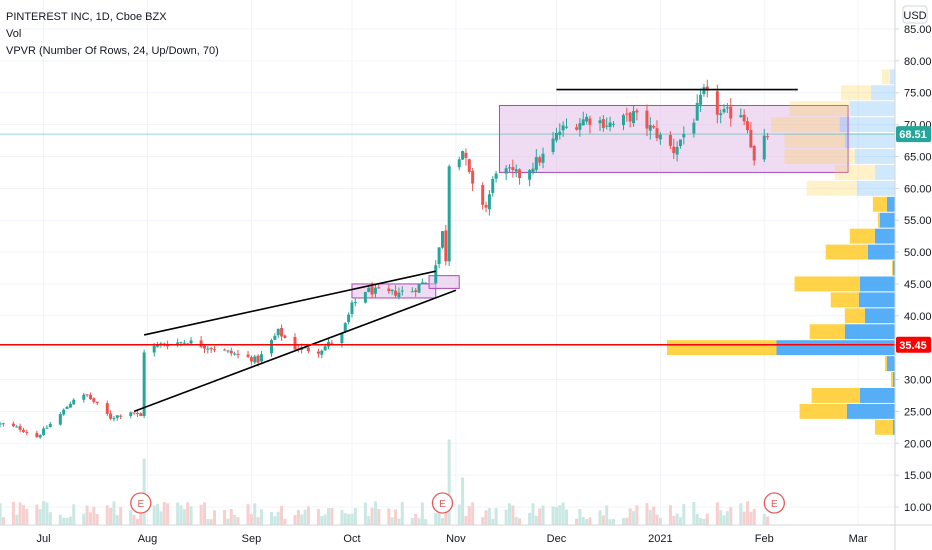 Image resolution: width=932 pixels, height=550 pixels. I want to click on volume-indicator-label: Vol, so click(14, 34).